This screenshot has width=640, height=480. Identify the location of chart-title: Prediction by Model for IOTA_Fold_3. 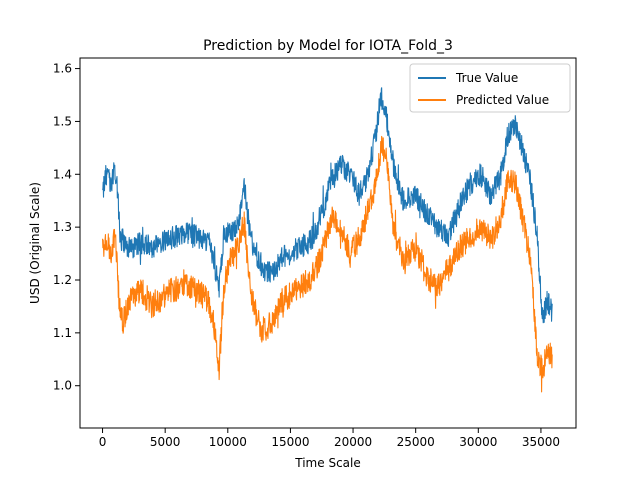
(328, 46).